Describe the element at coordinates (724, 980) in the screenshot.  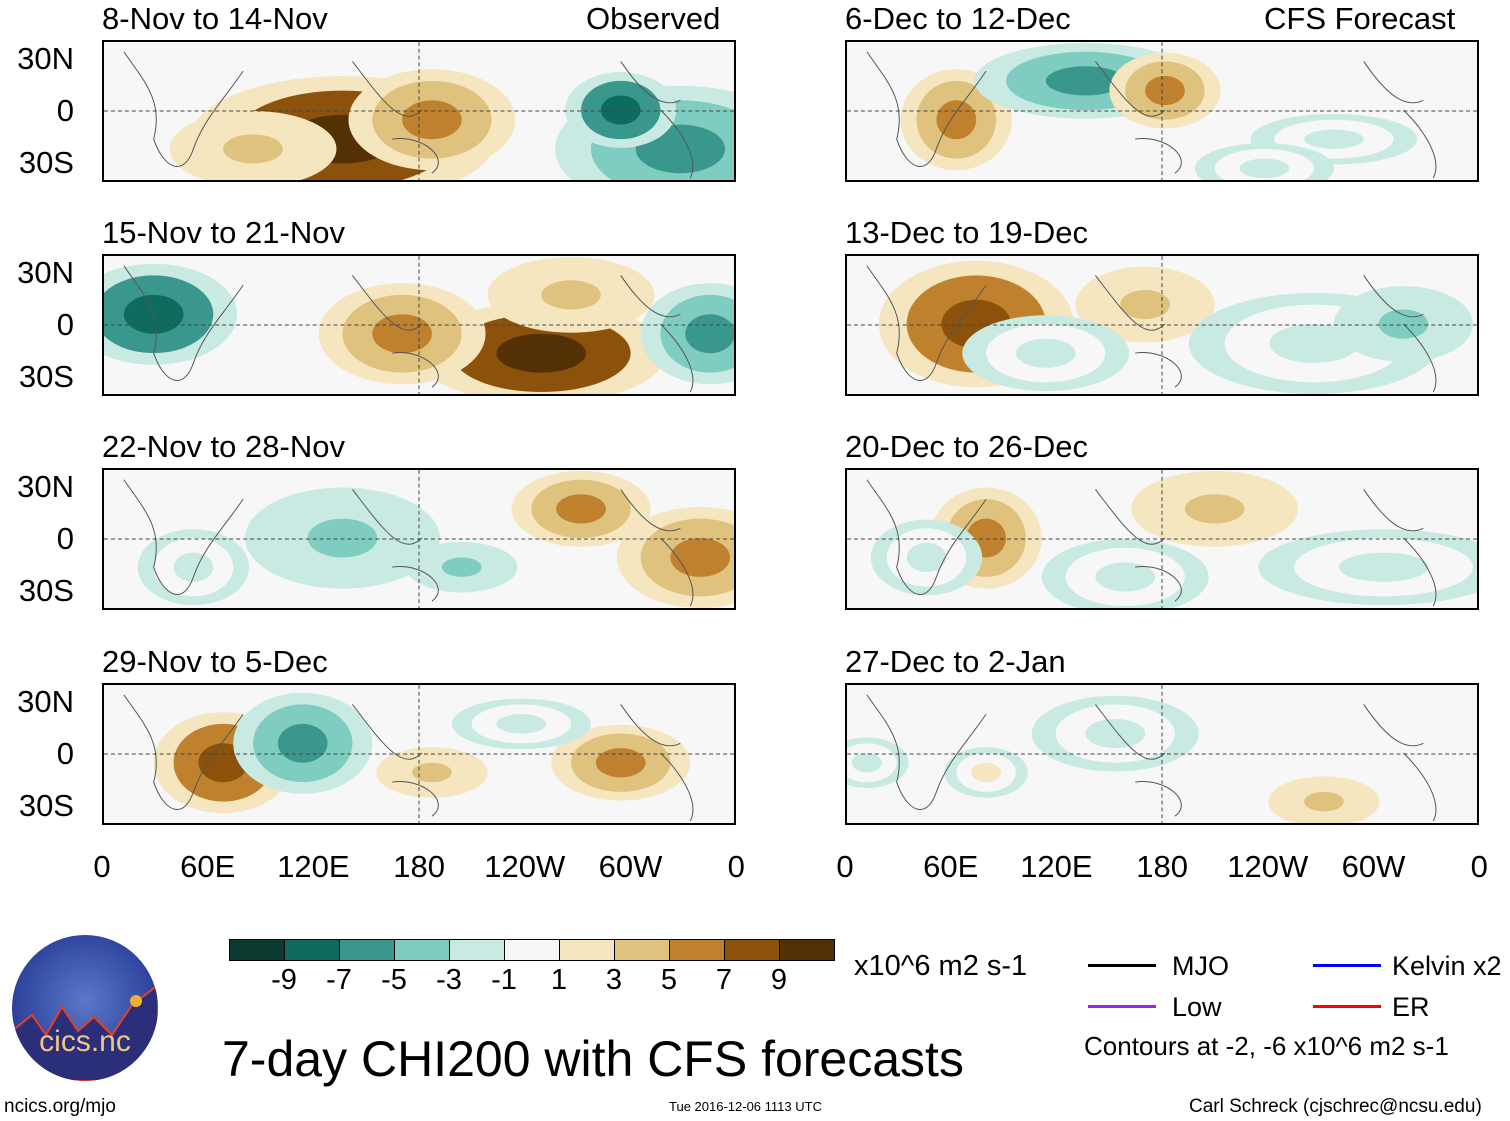
I see `colorbar-tick-label: 7` at that location.